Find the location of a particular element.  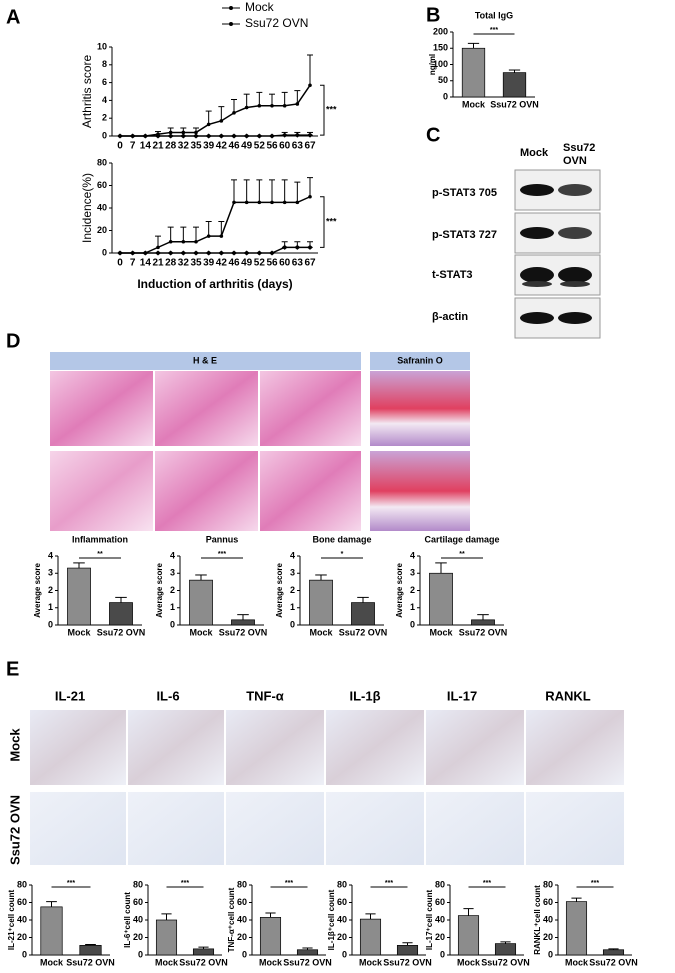

panel-letter: E is located at coordinates (12, 669).